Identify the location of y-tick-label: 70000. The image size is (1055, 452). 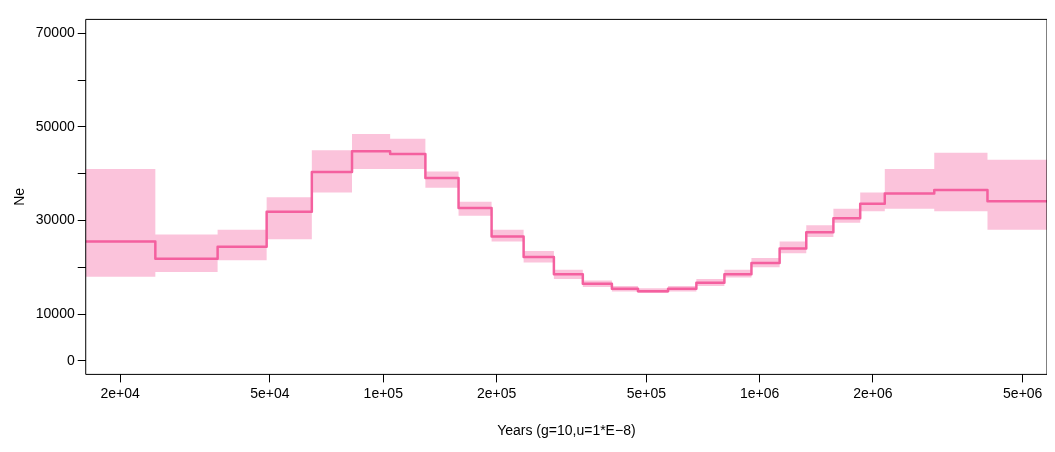
(55, 32).